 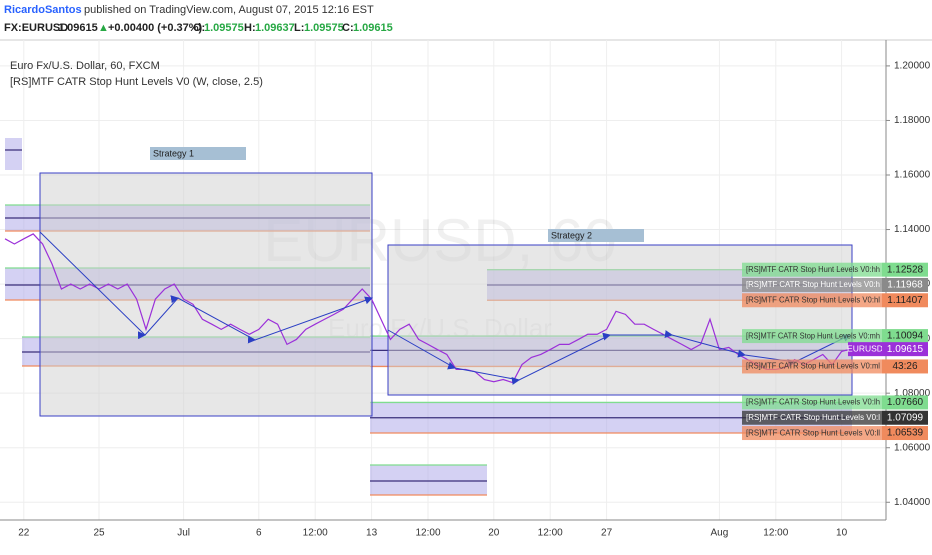 I want to click on chart-title: Euro Fx/U.S. Dollar, 60, FXCM, so click(x=85, y=66).